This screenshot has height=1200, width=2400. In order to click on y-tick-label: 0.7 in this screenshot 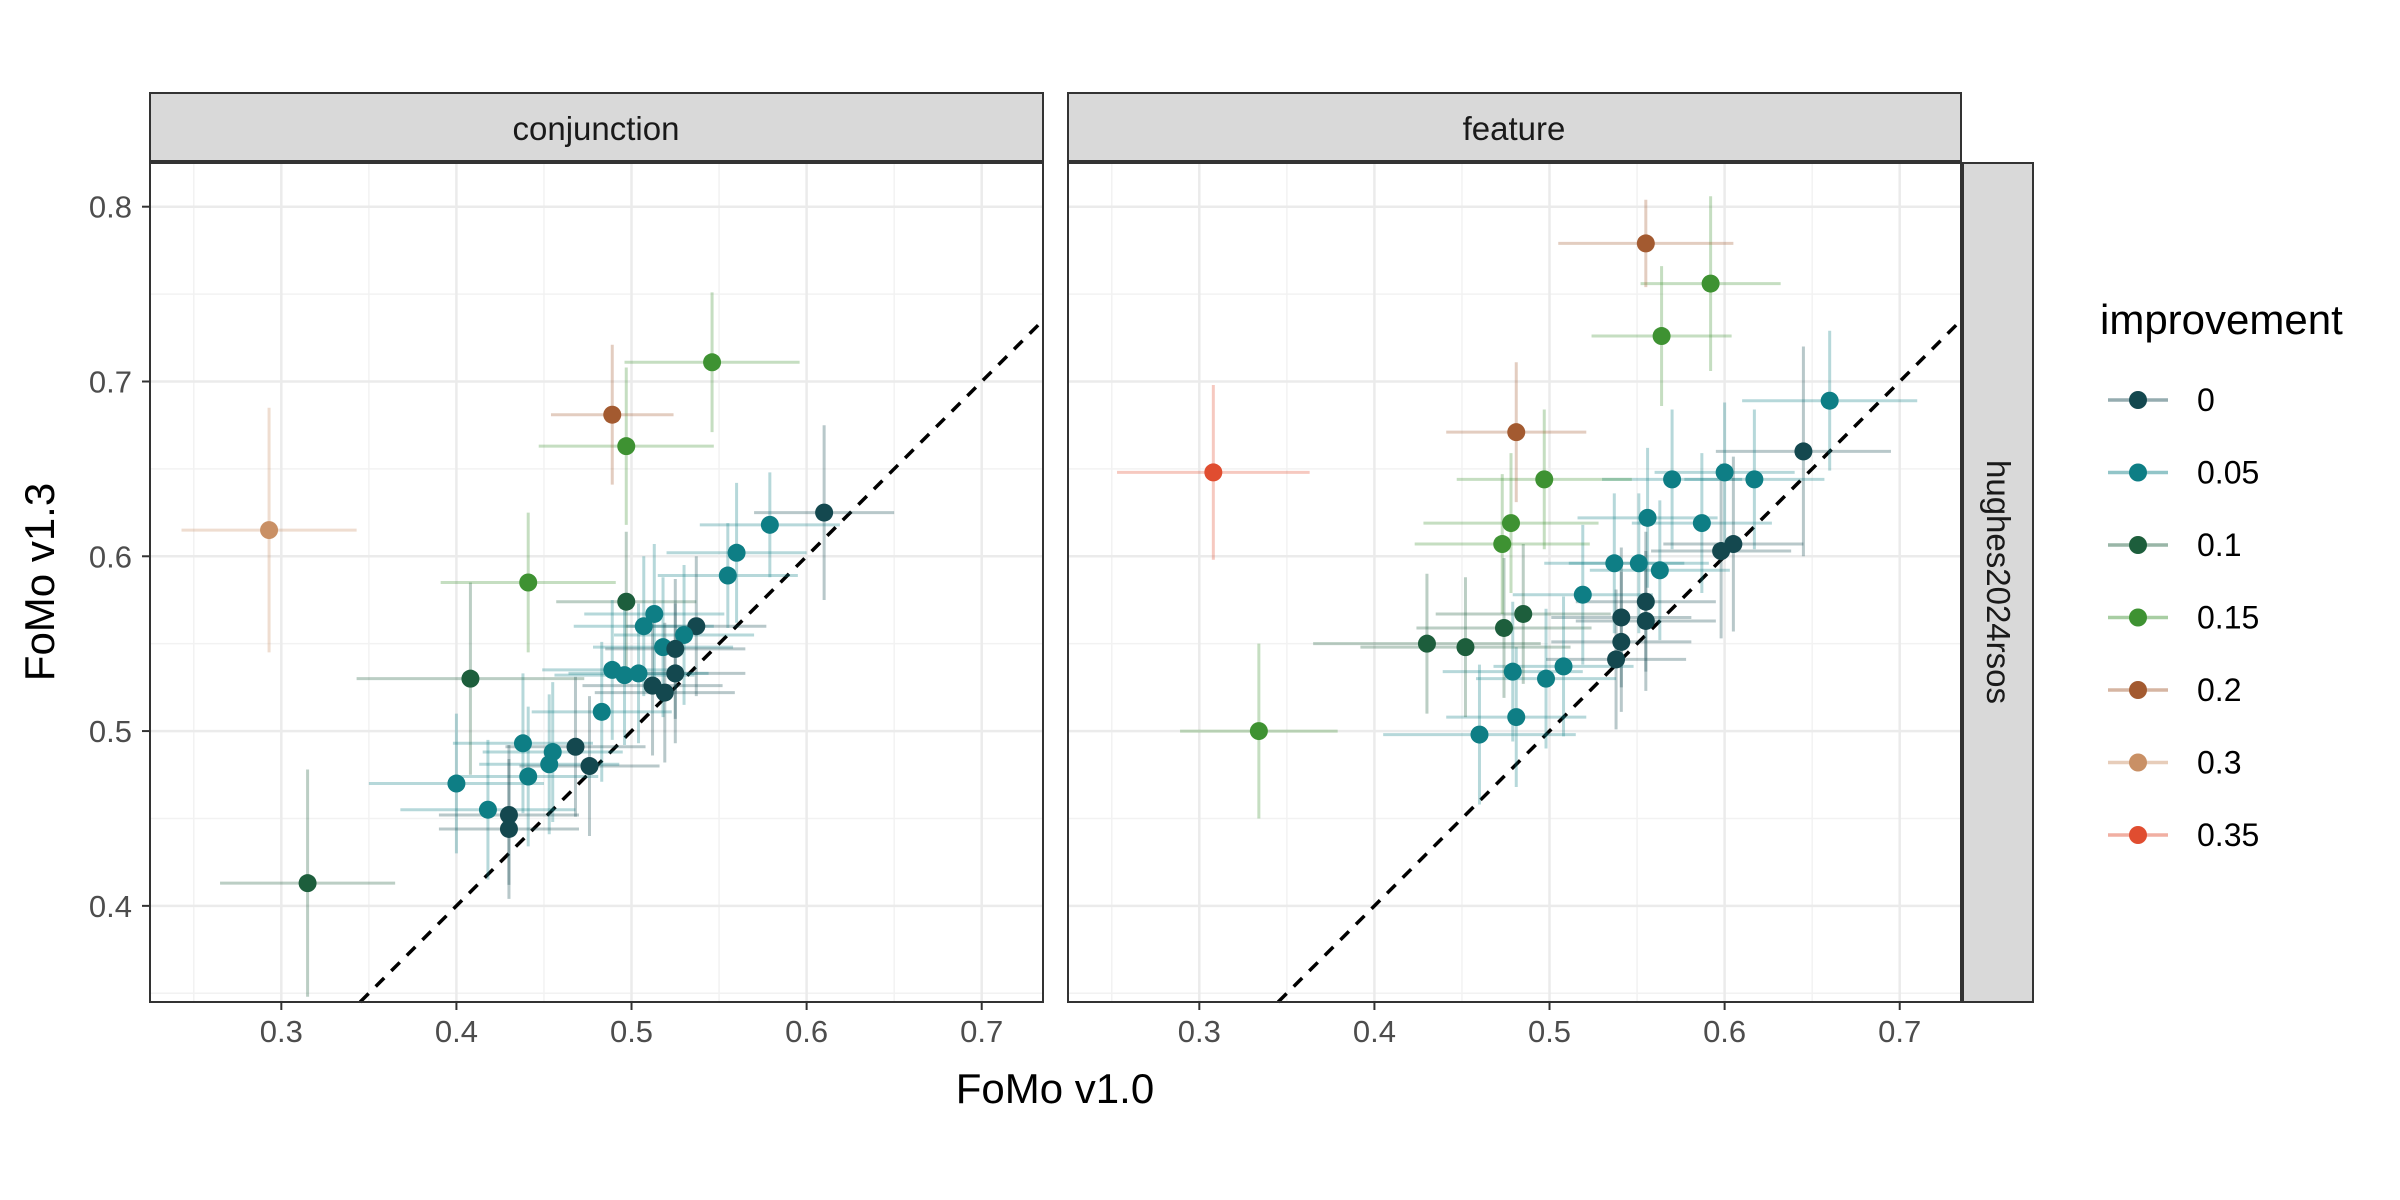, I will do `click(110, 381)`.